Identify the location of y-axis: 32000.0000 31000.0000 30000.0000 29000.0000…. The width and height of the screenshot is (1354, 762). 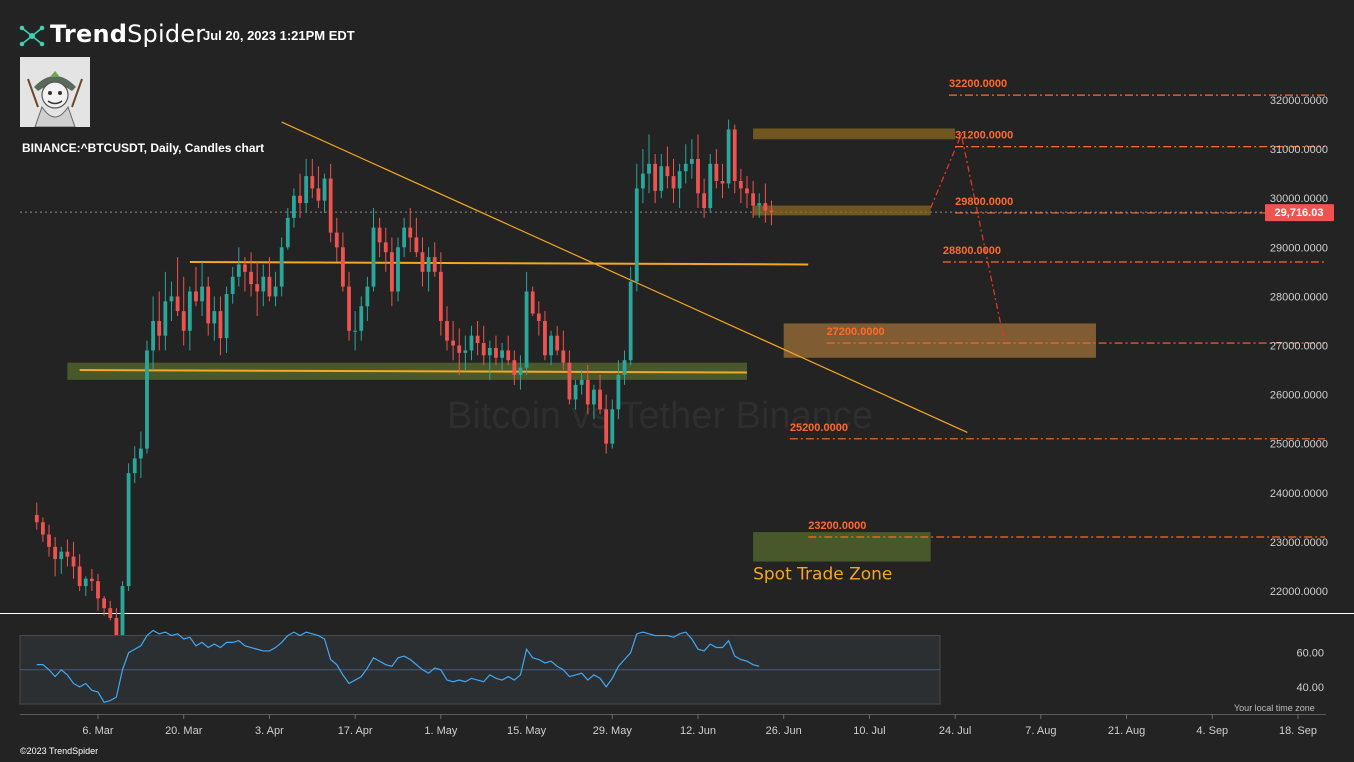
(1299, 346).